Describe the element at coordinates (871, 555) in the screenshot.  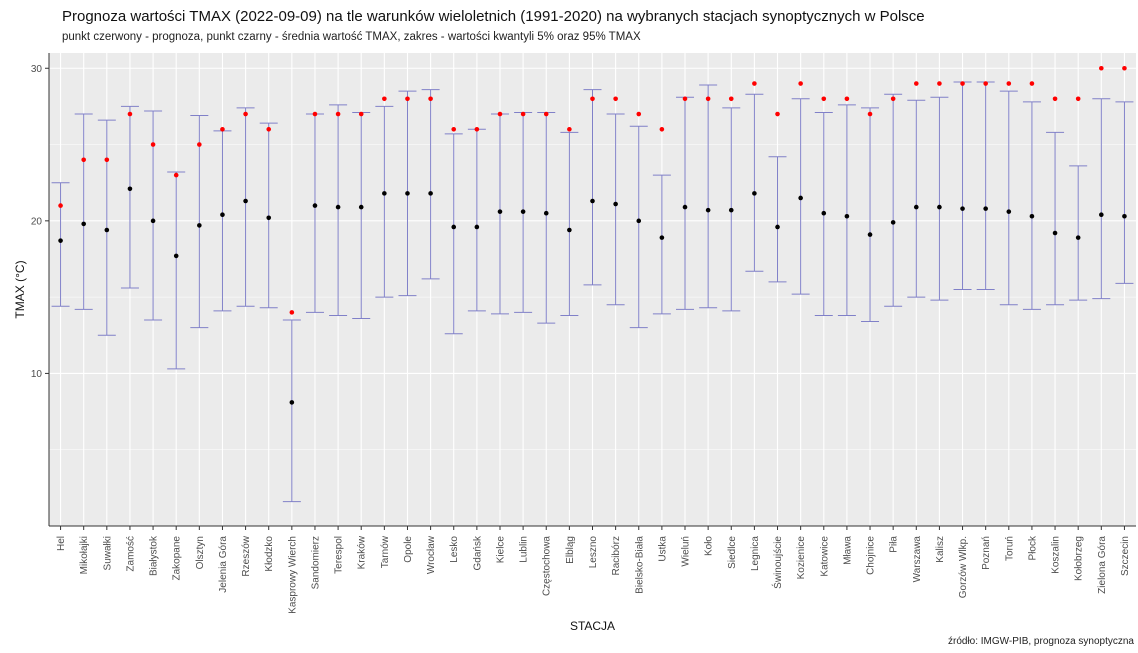
I see `x-tick-label: Chojnice` at that location.